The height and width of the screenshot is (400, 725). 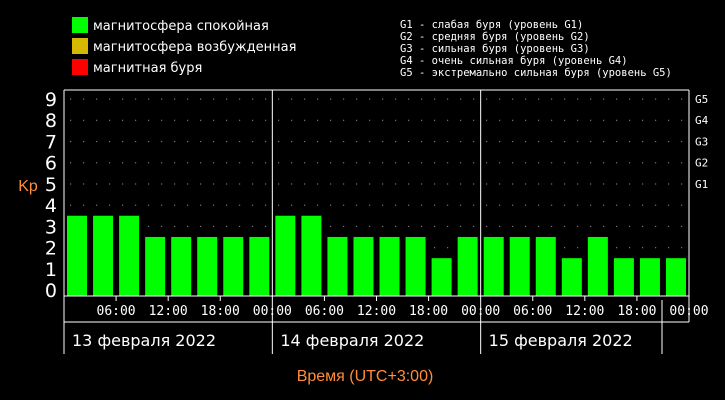 I want to click on y-tick-label: 1, so click(x=51, y=270).